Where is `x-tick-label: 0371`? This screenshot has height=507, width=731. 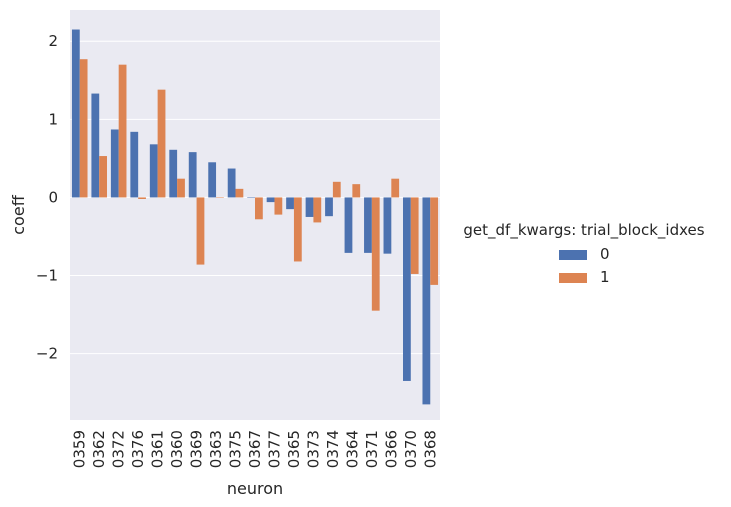
x-tick-label: 0371 is located at coordinates (372, 449).